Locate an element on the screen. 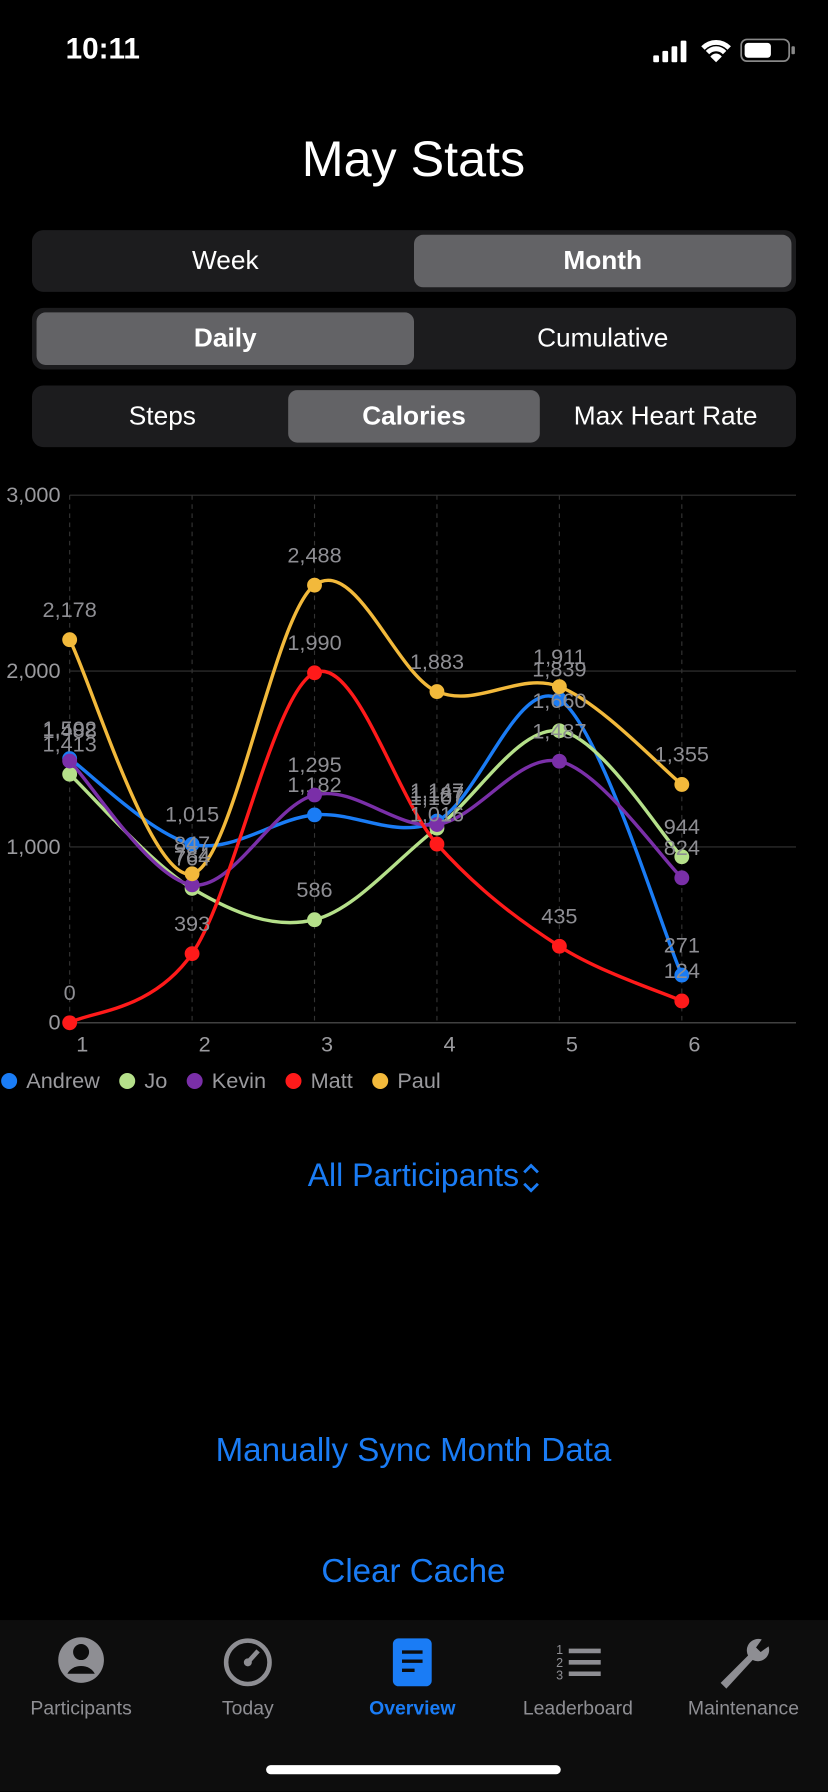 The height and width of the screenshot is (1792, 828). y-tick-label: 1,000 is located at coordinates (33, 846).